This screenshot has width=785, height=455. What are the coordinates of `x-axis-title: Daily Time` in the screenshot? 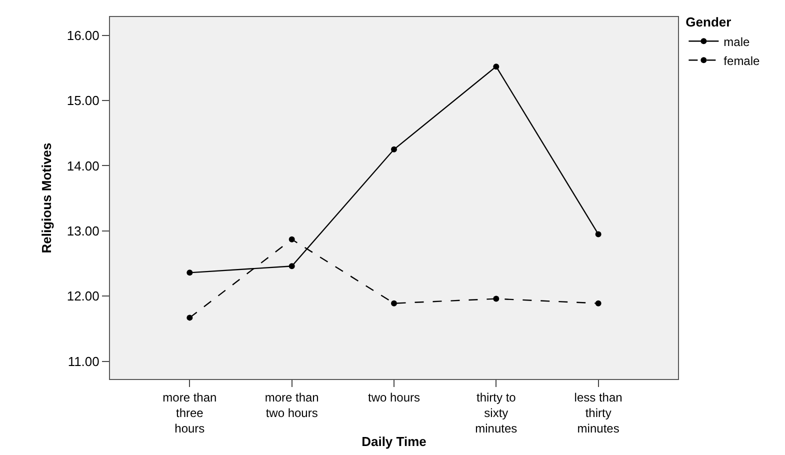 It's located at (394, 442).